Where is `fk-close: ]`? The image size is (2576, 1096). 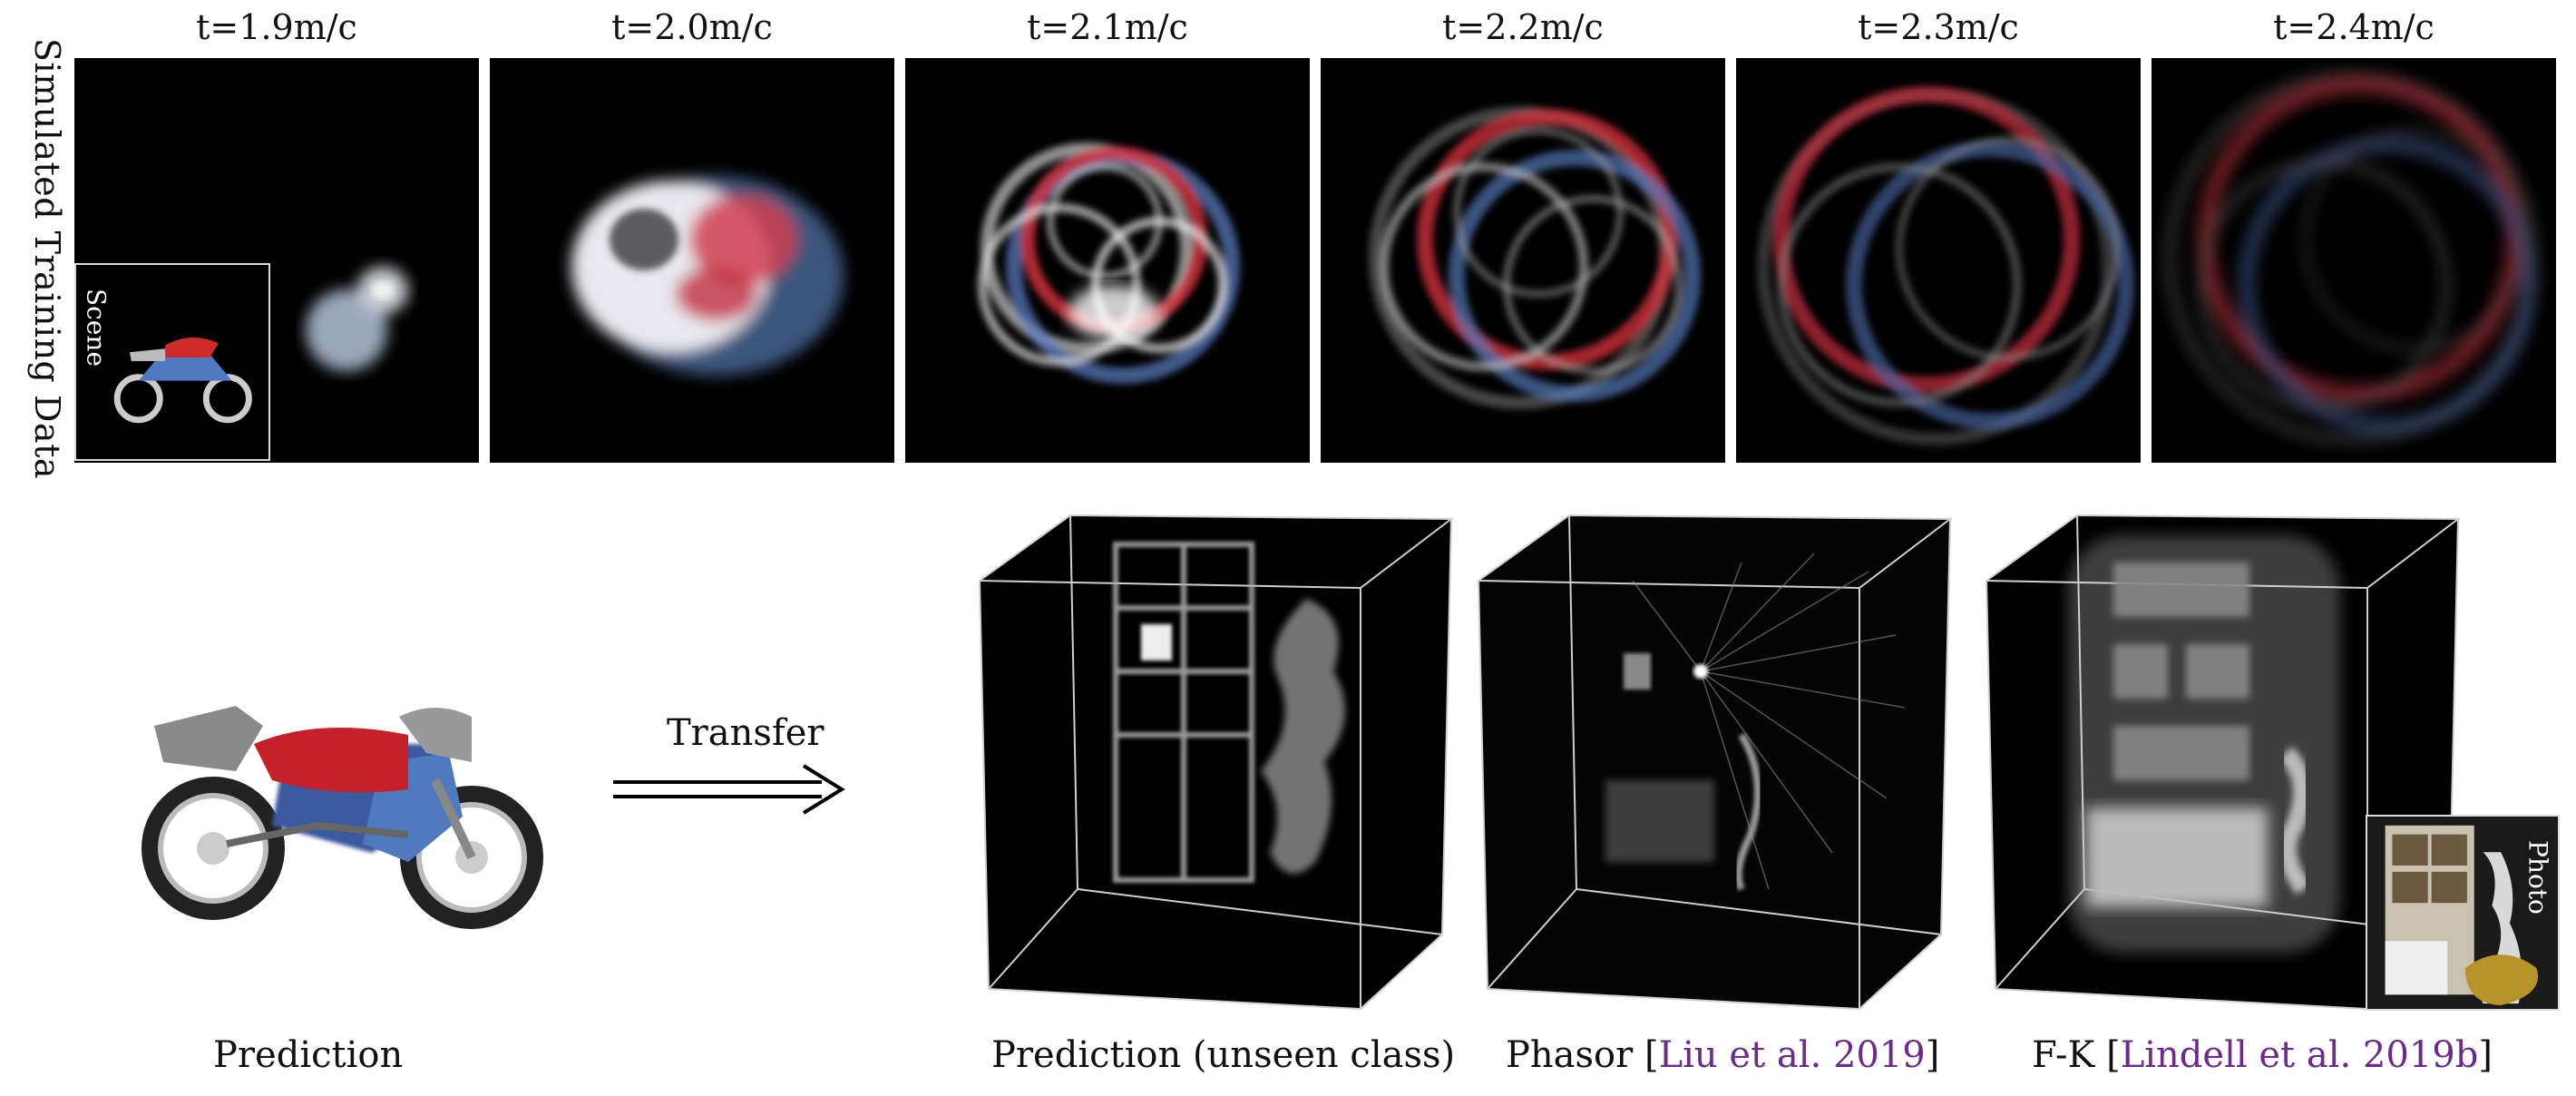
fk-close: ] is located at coordinates (2485, 1055).